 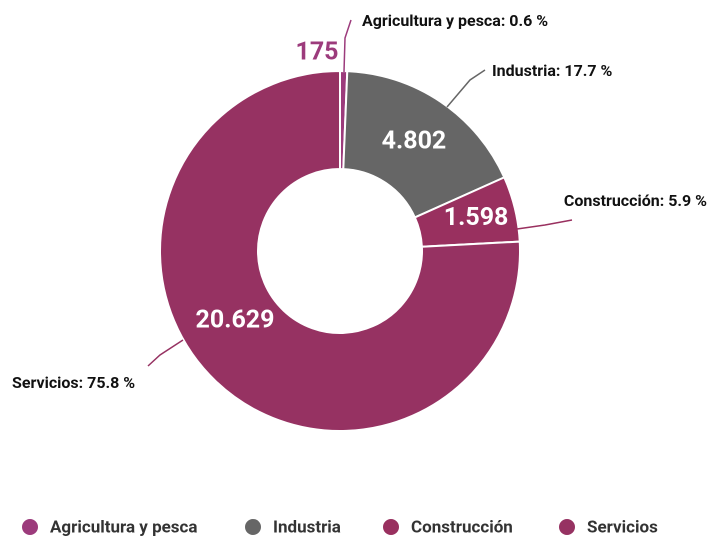 I want to click on slice, so click(x=424, y=144).